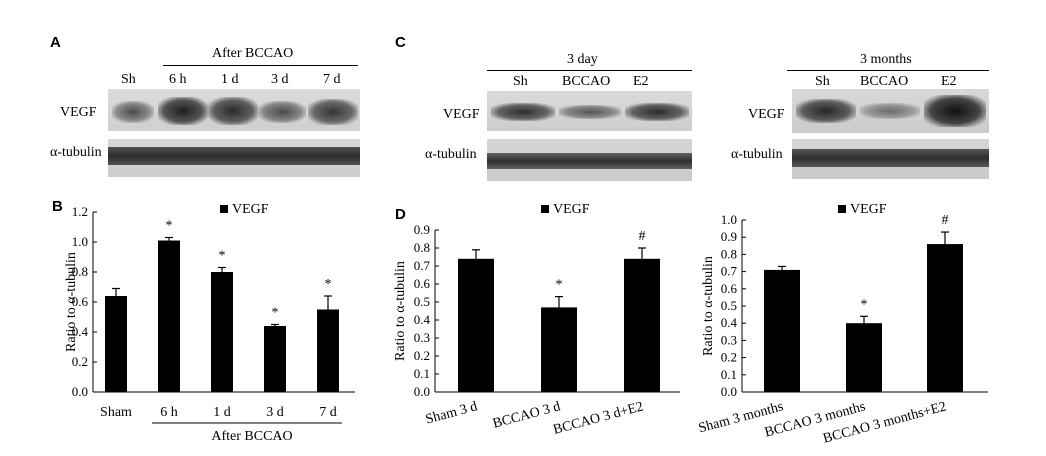 Image resolution: width=1046 pixels, height=456 pixels. What do you see at coordinates (400, 214) in the screenshot?
I see `panel-letter-d: D` at bounding box center [400, 214].